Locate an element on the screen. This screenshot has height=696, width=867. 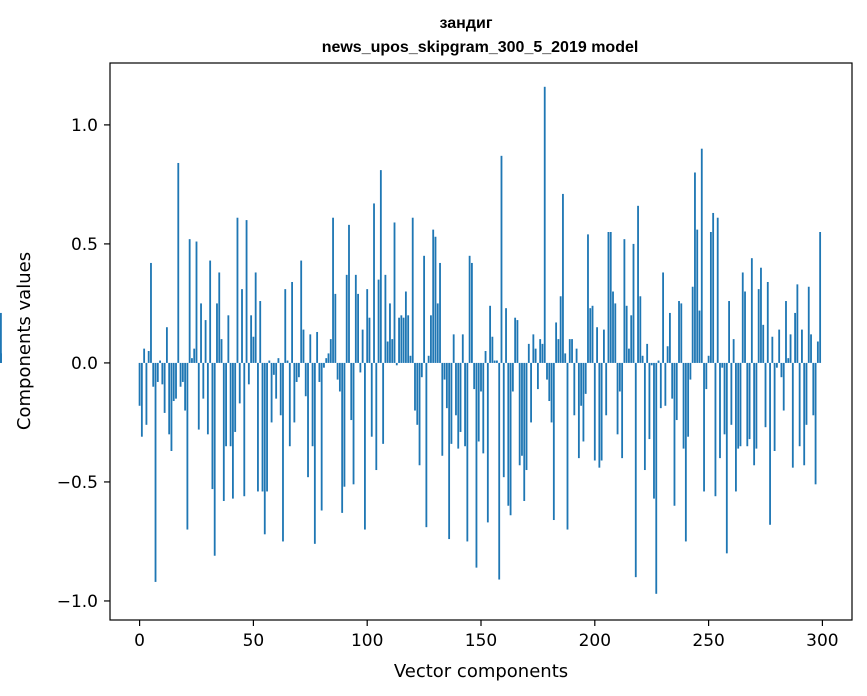
y-tick-label: −0.5 is located at coordinates (77, 483).